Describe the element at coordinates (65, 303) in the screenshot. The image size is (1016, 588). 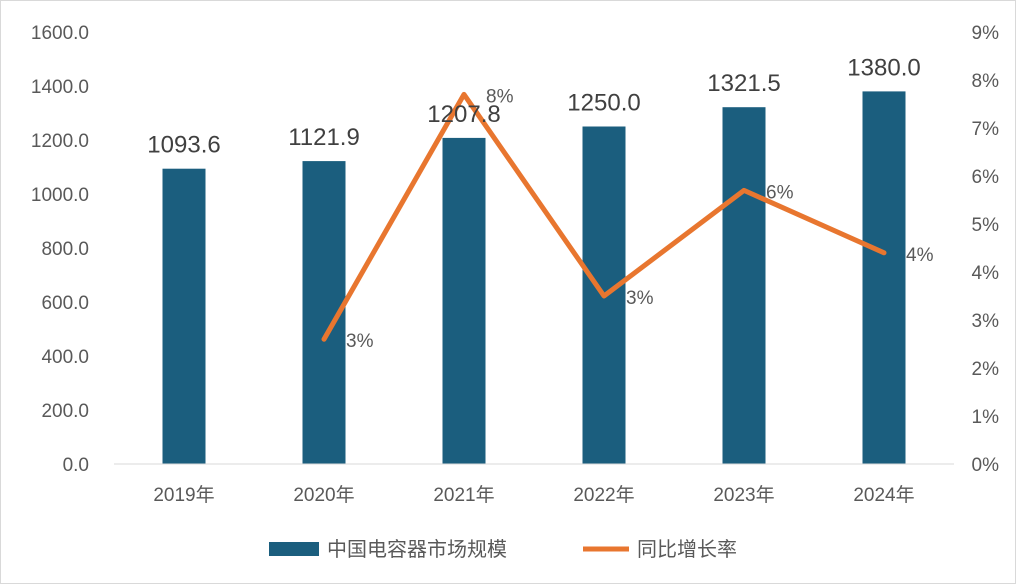
I see `left-tick-label: 600.0` at that location.